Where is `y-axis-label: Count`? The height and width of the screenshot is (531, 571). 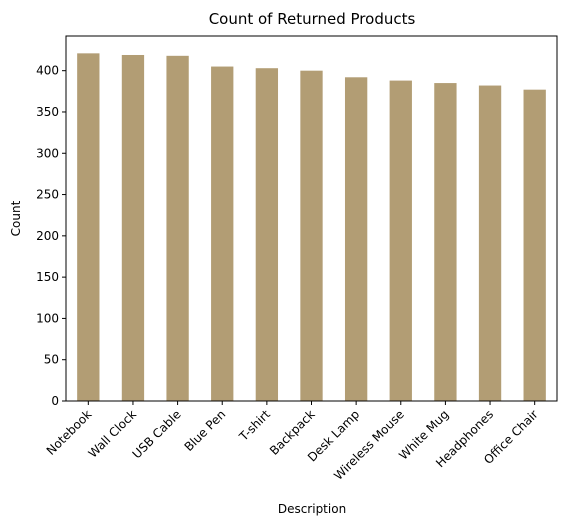 y-axis-label: Count is located at coordinates (16, 218).